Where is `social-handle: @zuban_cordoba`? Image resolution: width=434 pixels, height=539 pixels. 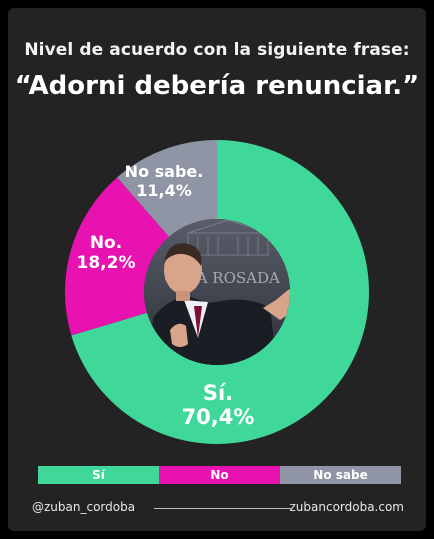 social-handle: @zuban_cordoba is located at coordinates (84, 507).